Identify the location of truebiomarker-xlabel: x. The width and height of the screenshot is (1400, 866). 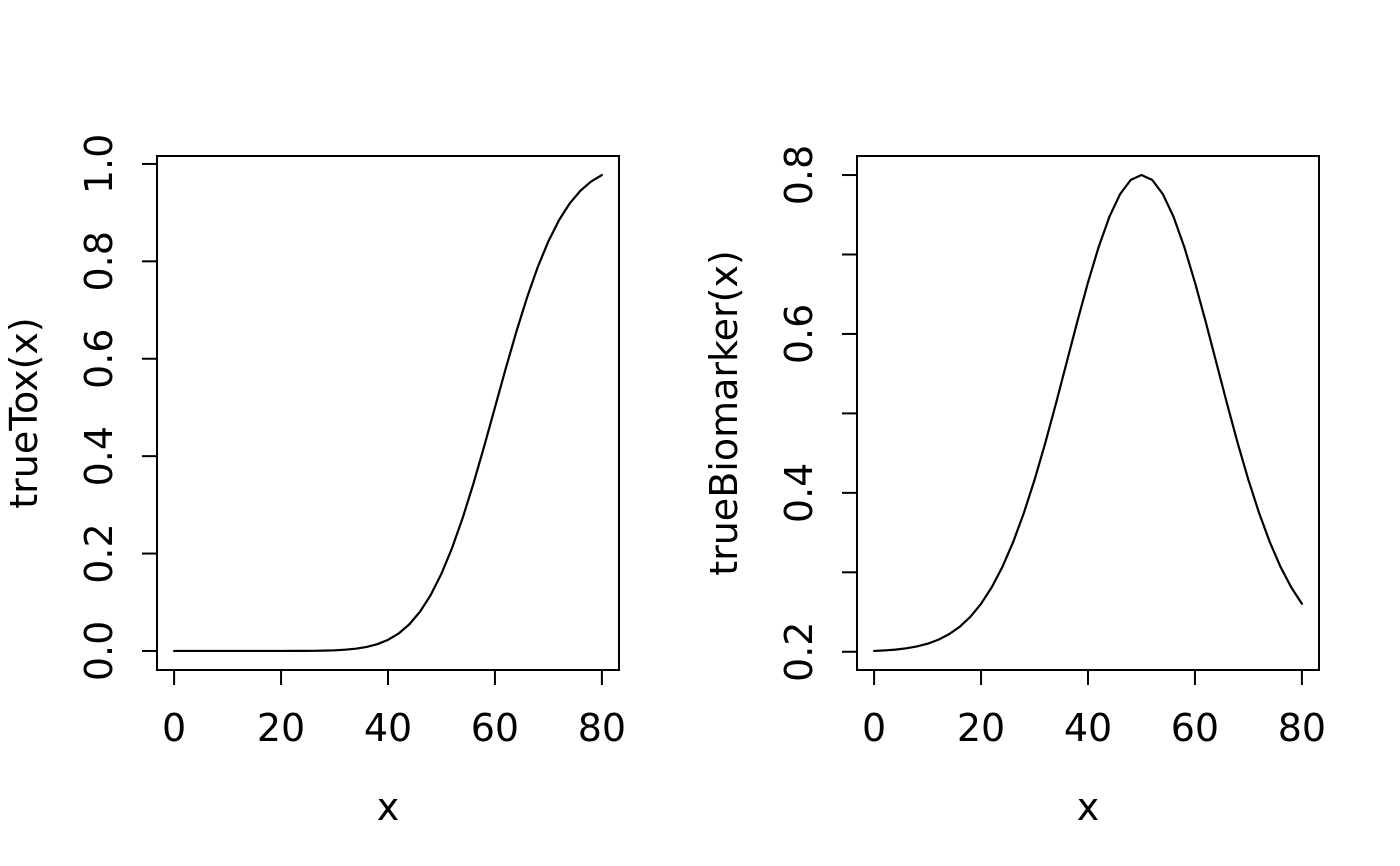
(1088, 807).